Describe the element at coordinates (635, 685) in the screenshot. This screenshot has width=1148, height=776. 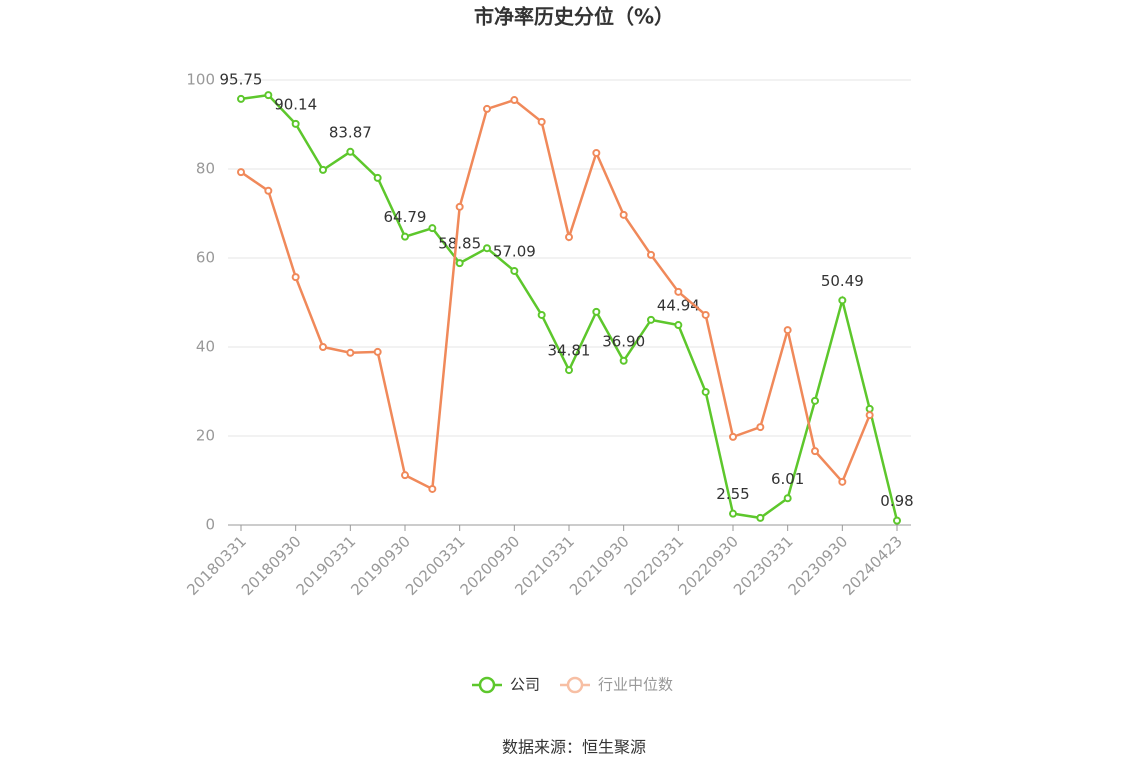
I see `legend-label: 行业中位数` at that location.